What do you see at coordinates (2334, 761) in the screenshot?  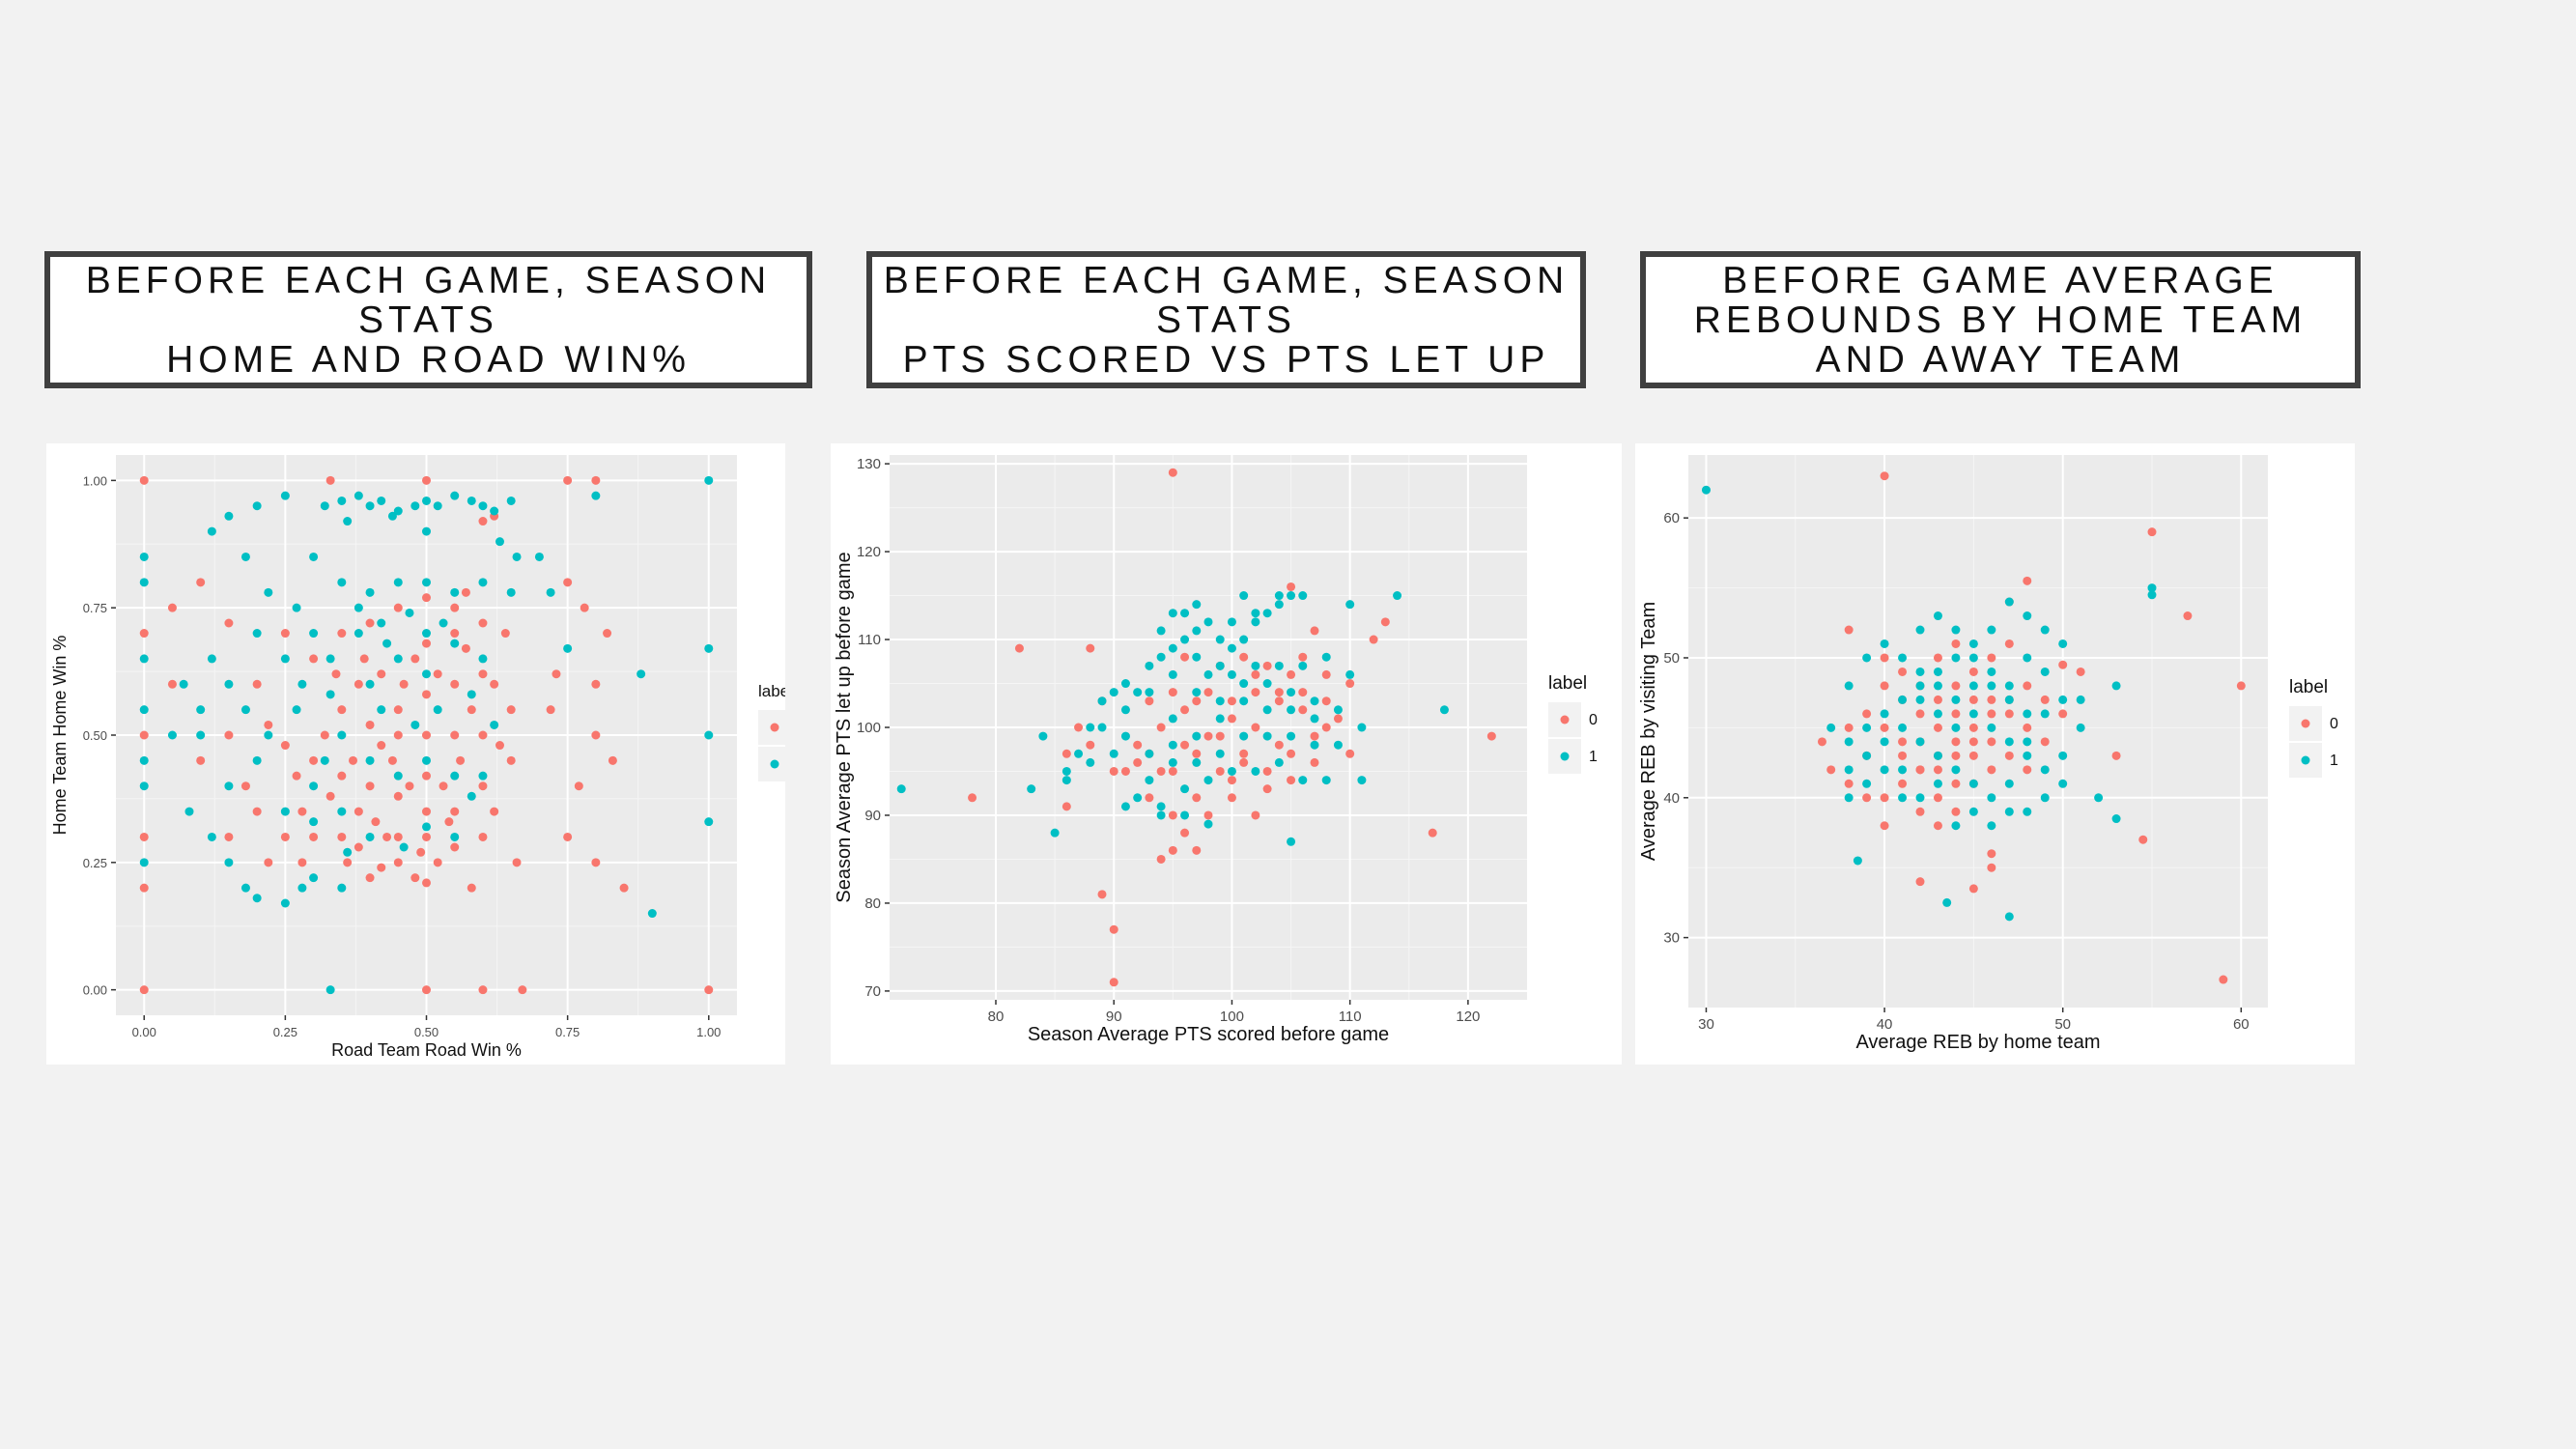 I see `legend-label-1: 1` at bounding box center [2334, 761].